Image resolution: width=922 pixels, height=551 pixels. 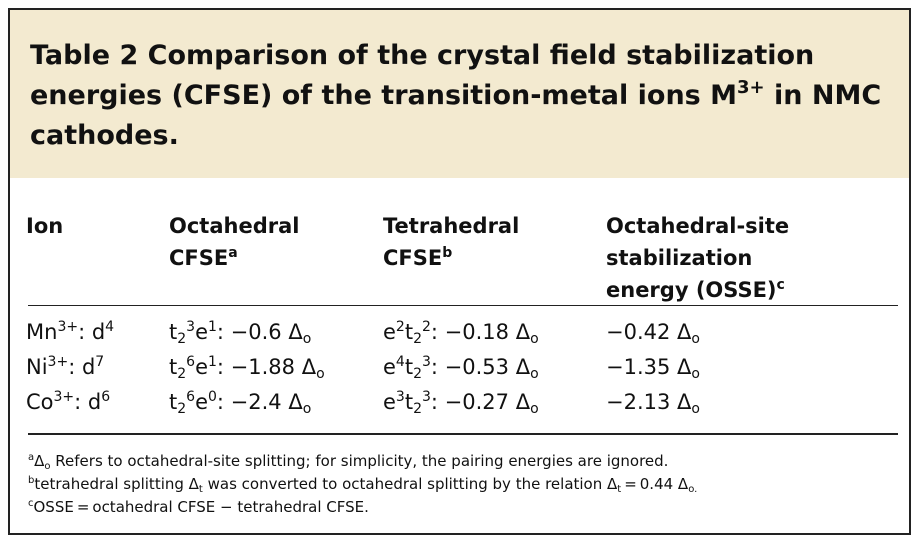 What do you see at coordinates (691, 290) in the screenshot?
I see `header-osse-line3-text: energy (OSSE)` at bounding box center [691, 290].